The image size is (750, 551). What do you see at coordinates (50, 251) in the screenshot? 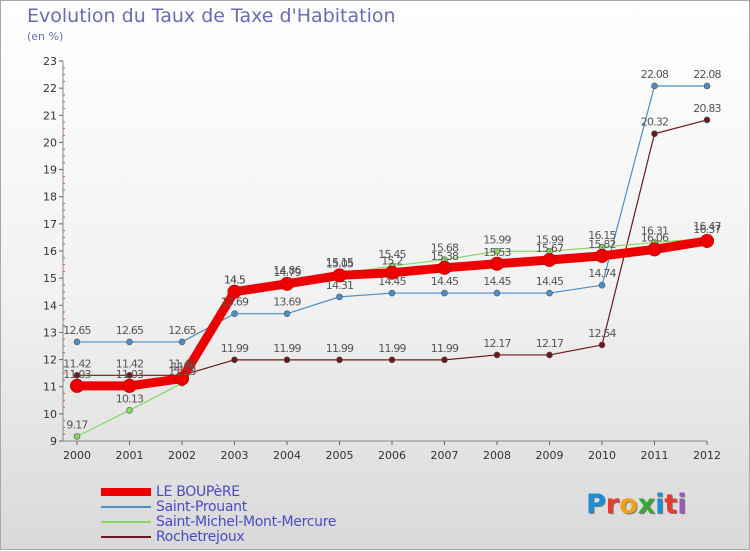
I see `y-tick-label: 16` at bounding box center [50, 251].